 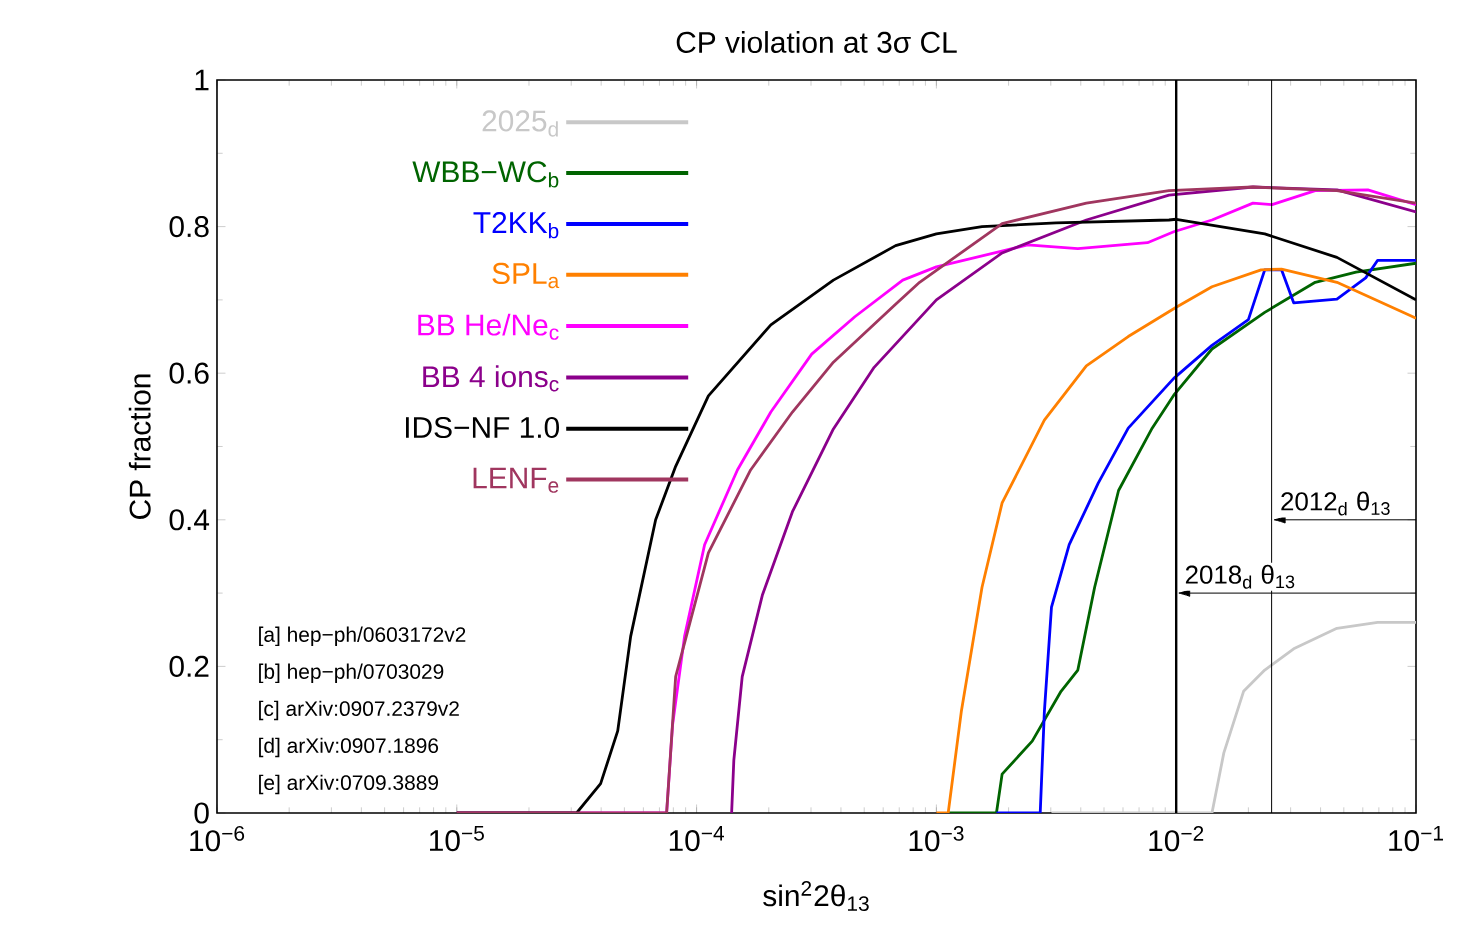 I want to click on annotation: [e] arXiv:0709.3889, so click(x=348, y=784).